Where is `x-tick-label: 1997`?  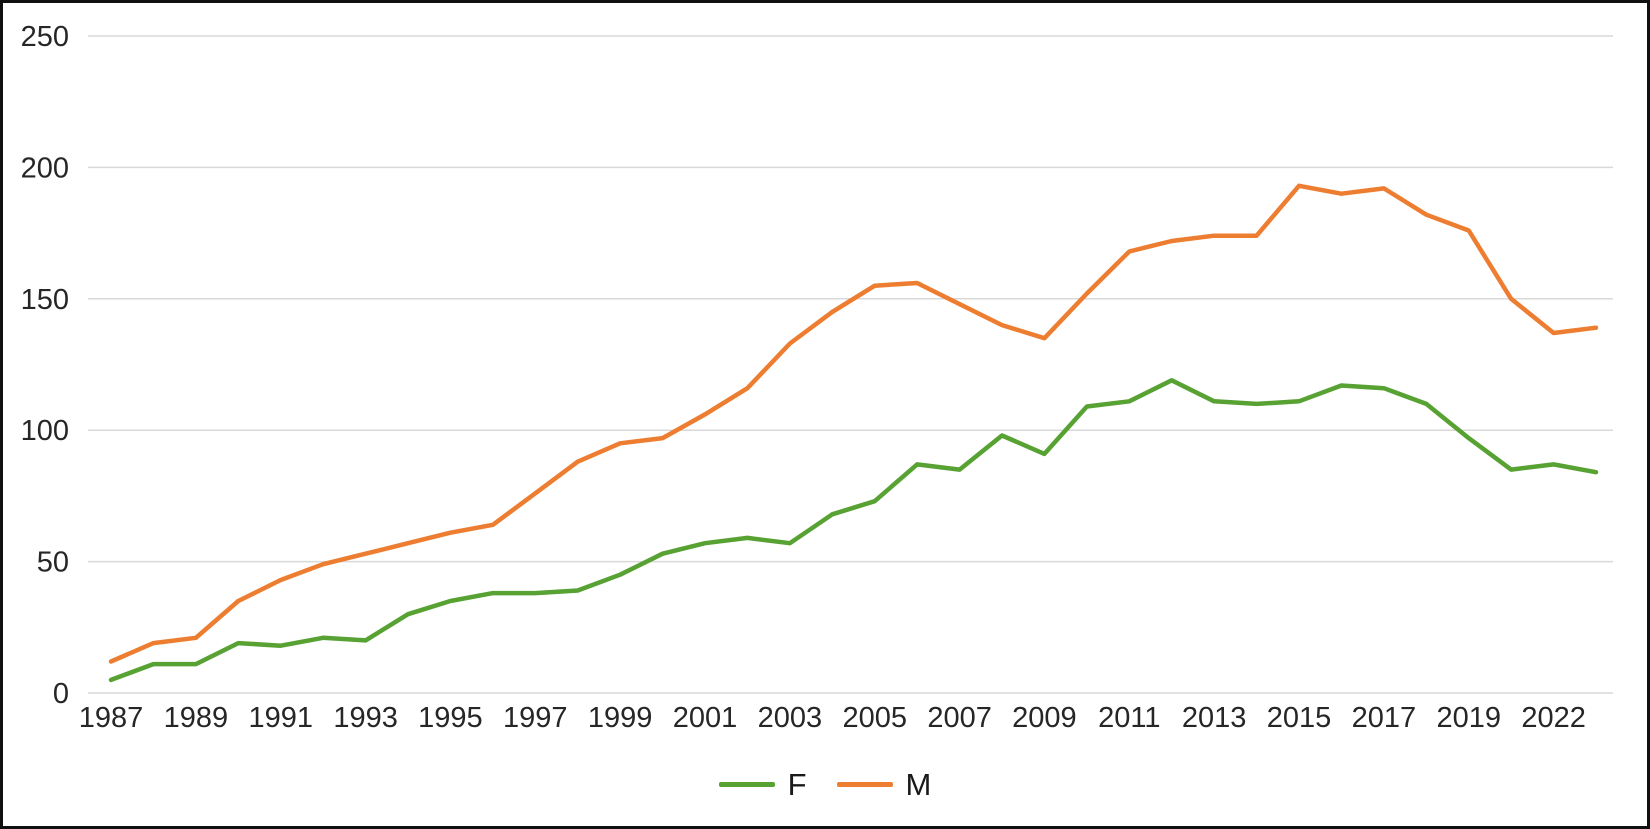
x-tick-label: 1997 is located at coordinates (535, 718).